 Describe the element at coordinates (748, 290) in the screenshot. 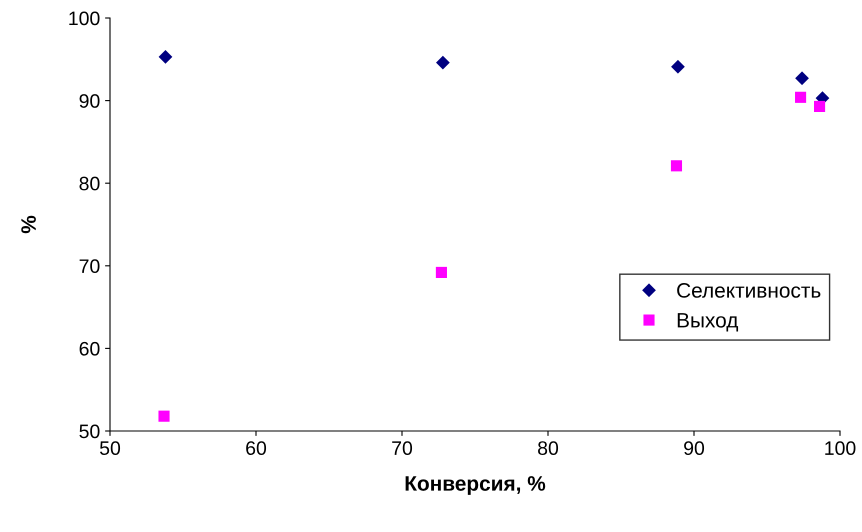

I see `legend-label: Селективность` at that location.